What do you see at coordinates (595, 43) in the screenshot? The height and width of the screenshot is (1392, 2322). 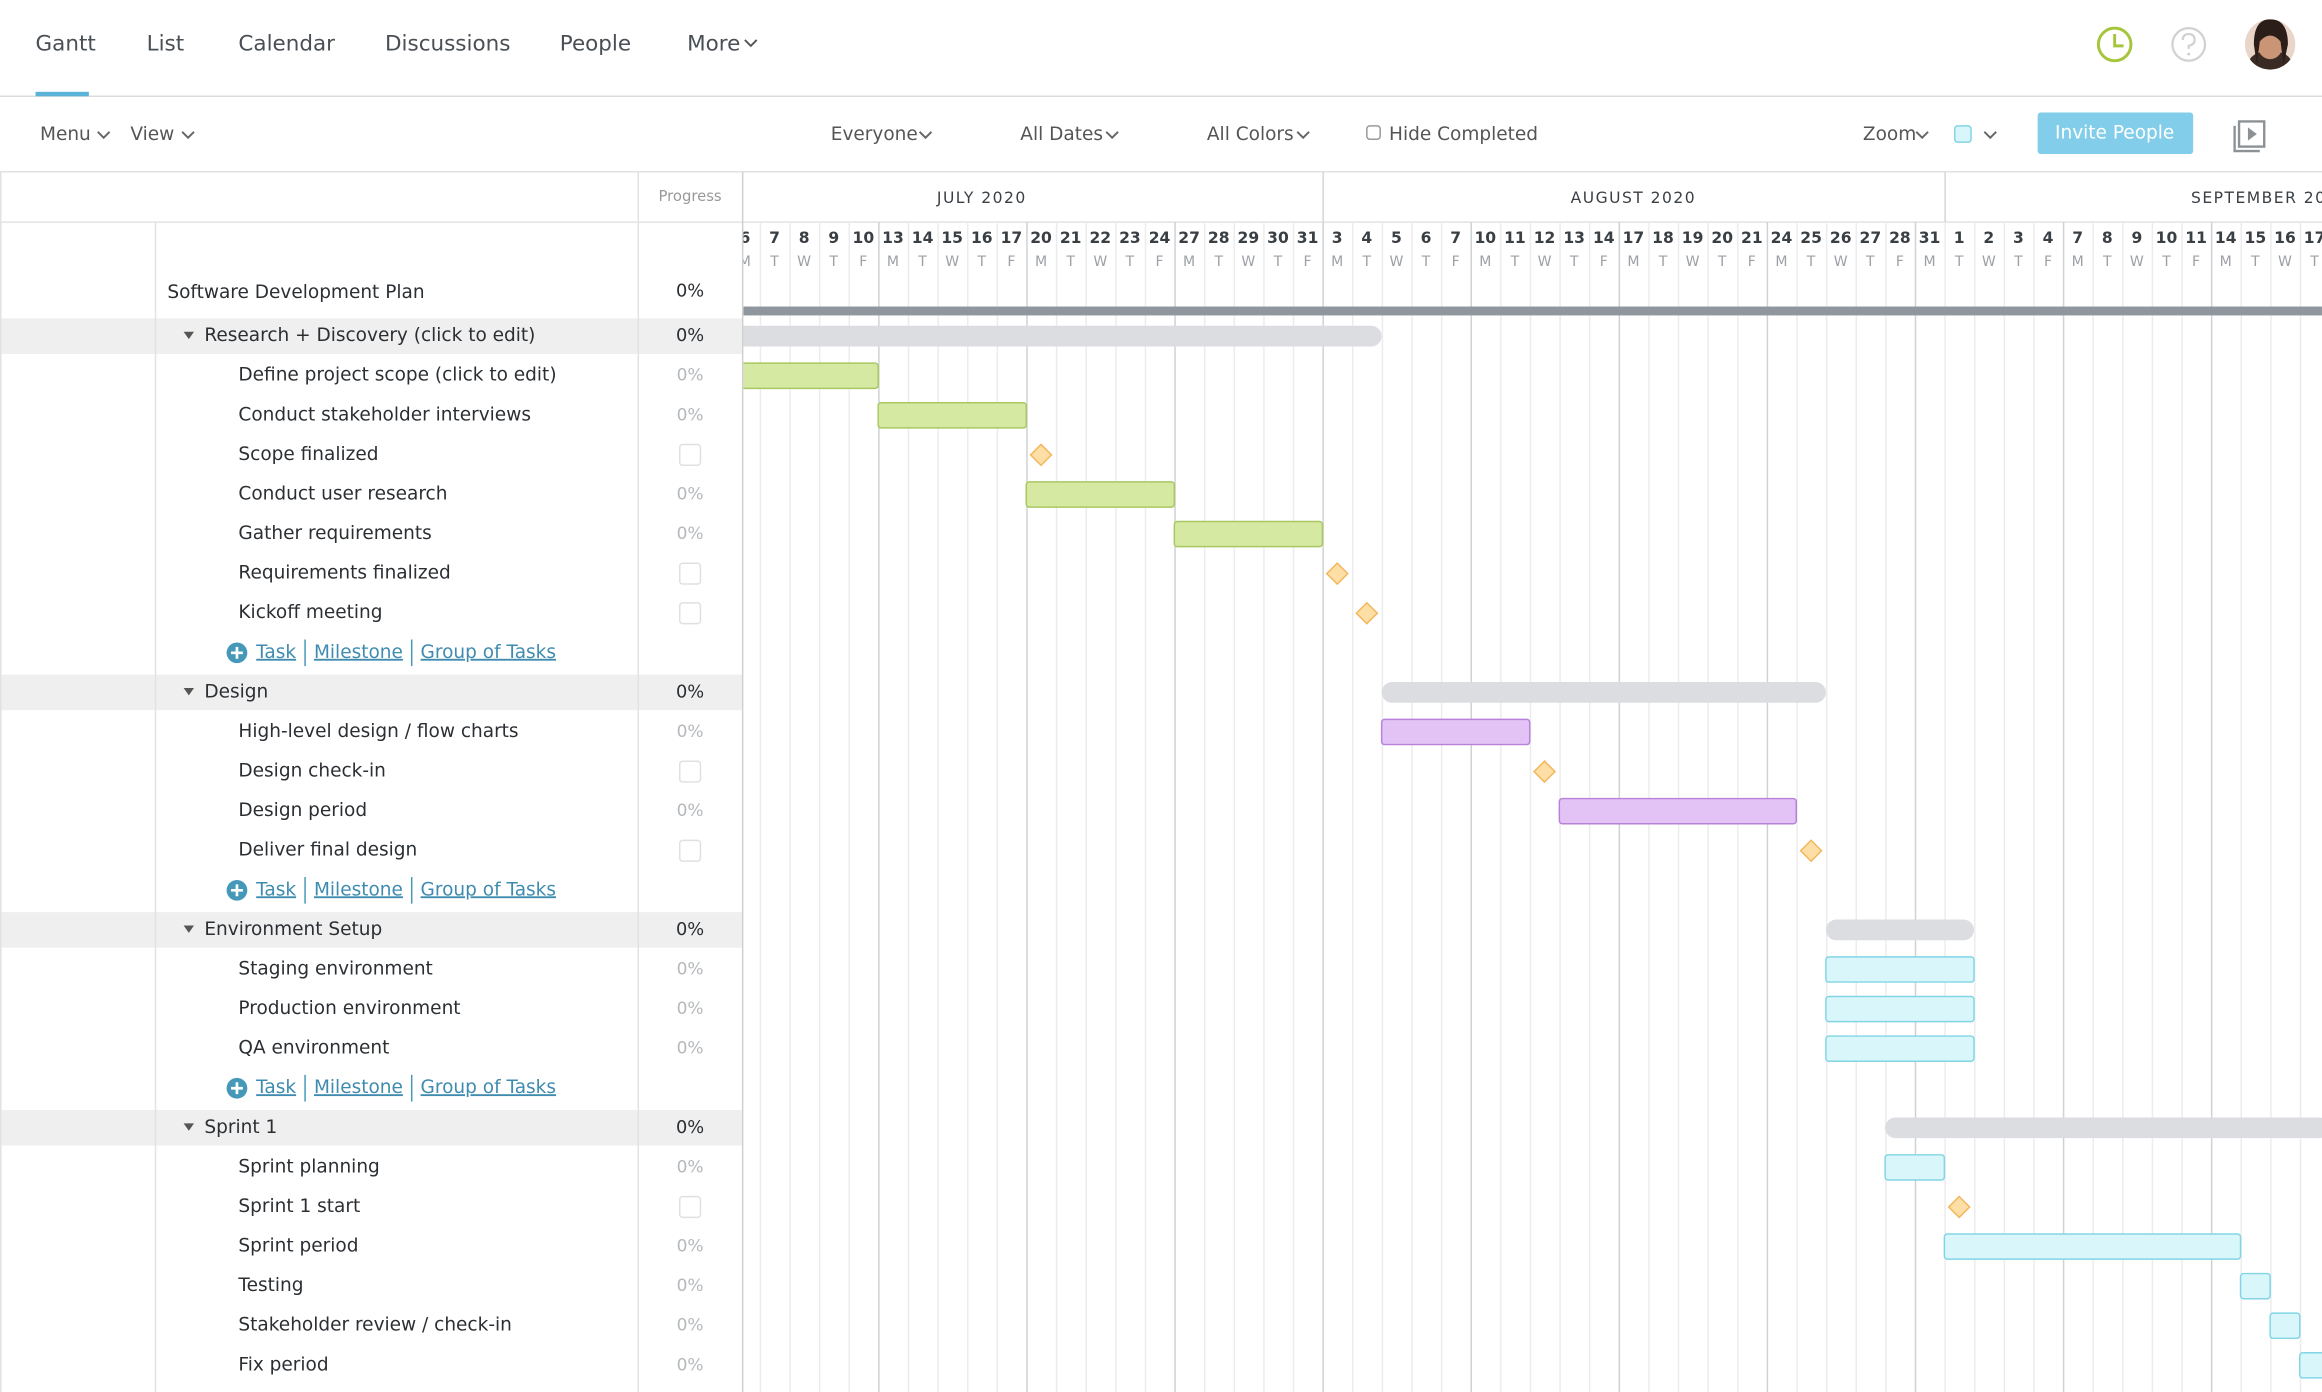 I see `nav-tab: People` at bounding box center [595, 43].